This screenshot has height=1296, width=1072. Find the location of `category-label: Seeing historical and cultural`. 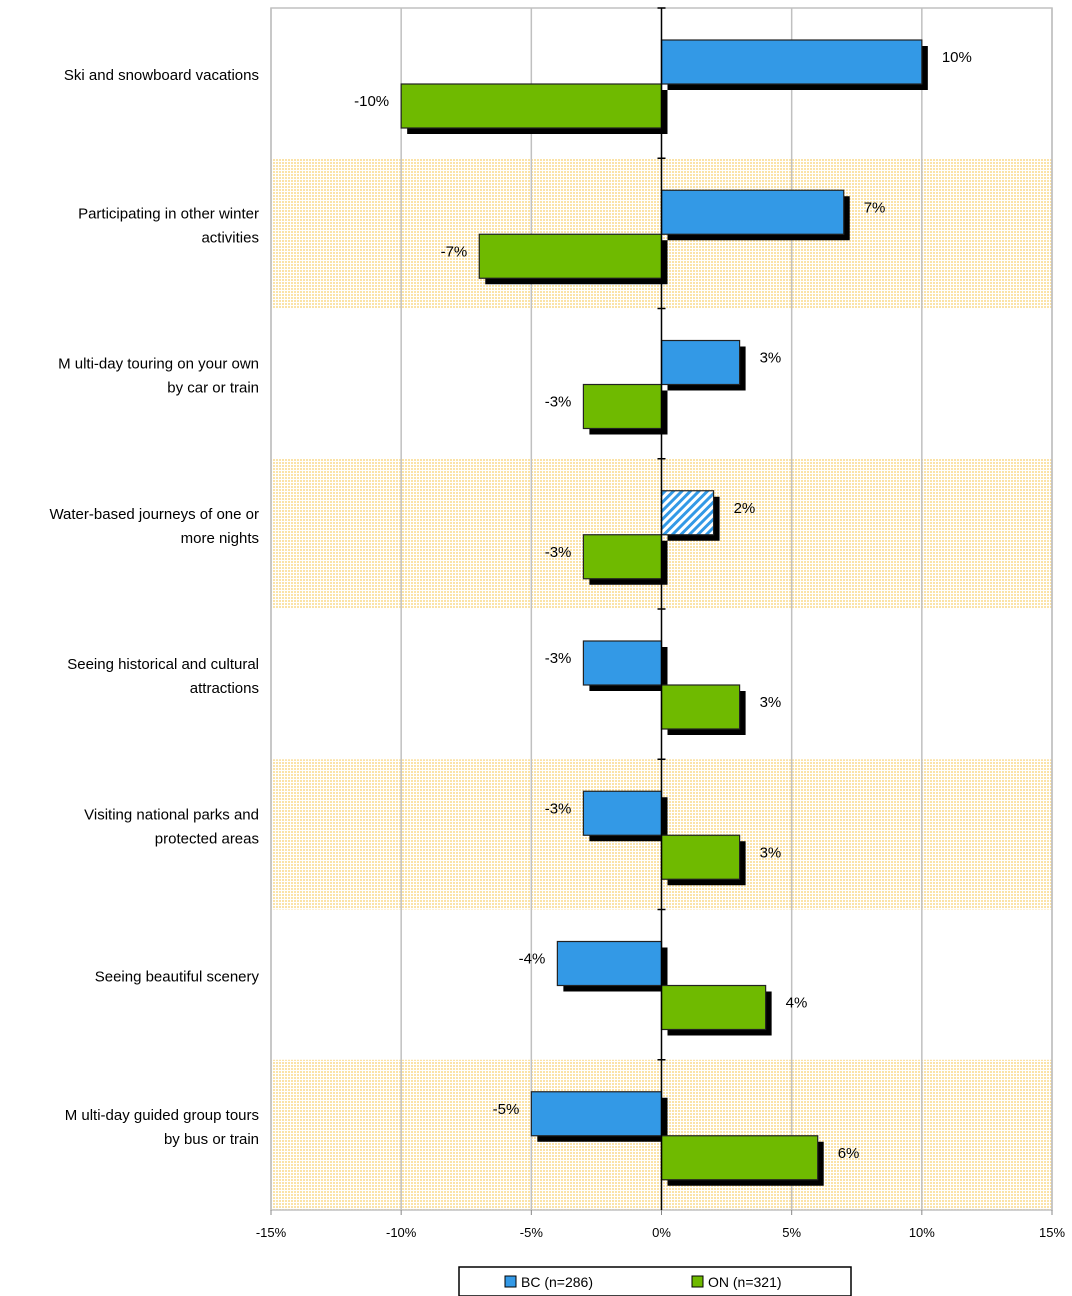

category-label: Seeing historical and cultural is located at coordinates (163, 664).